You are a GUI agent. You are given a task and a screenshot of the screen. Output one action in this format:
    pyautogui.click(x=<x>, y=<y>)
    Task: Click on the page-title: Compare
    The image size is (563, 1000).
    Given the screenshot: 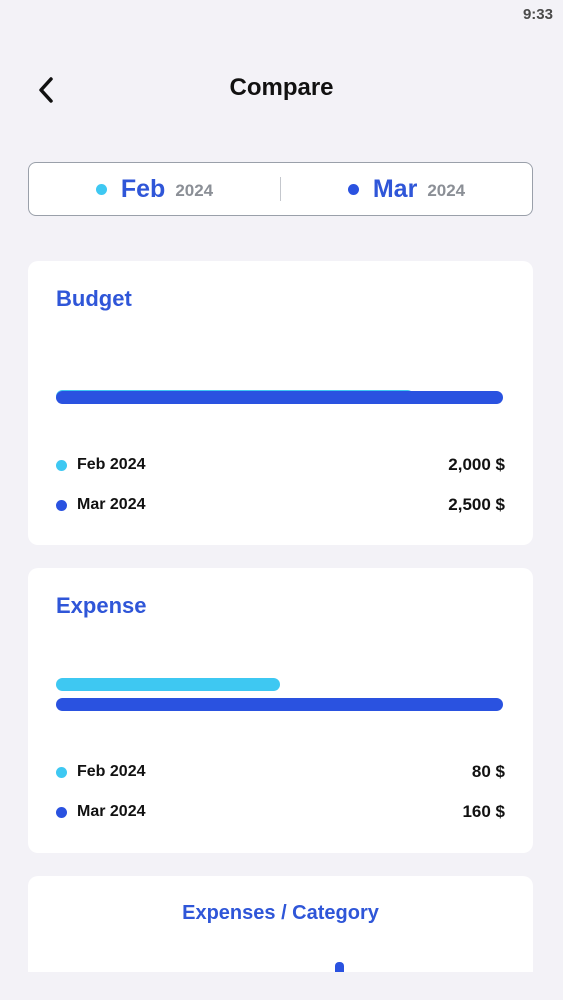 What is the action you would take?
    pyautogui.click(x=281, y=87)
    